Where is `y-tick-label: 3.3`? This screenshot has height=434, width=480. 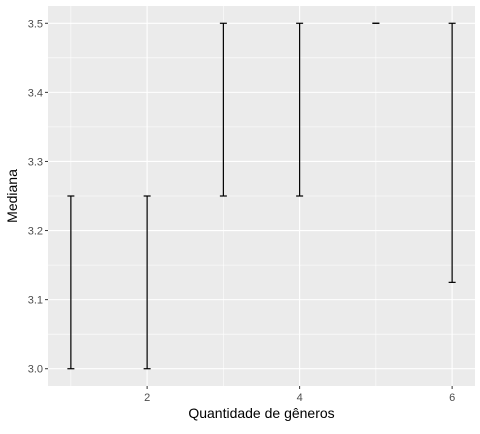
y-tick-label: 3.3 is located at coordinates (35, 162).